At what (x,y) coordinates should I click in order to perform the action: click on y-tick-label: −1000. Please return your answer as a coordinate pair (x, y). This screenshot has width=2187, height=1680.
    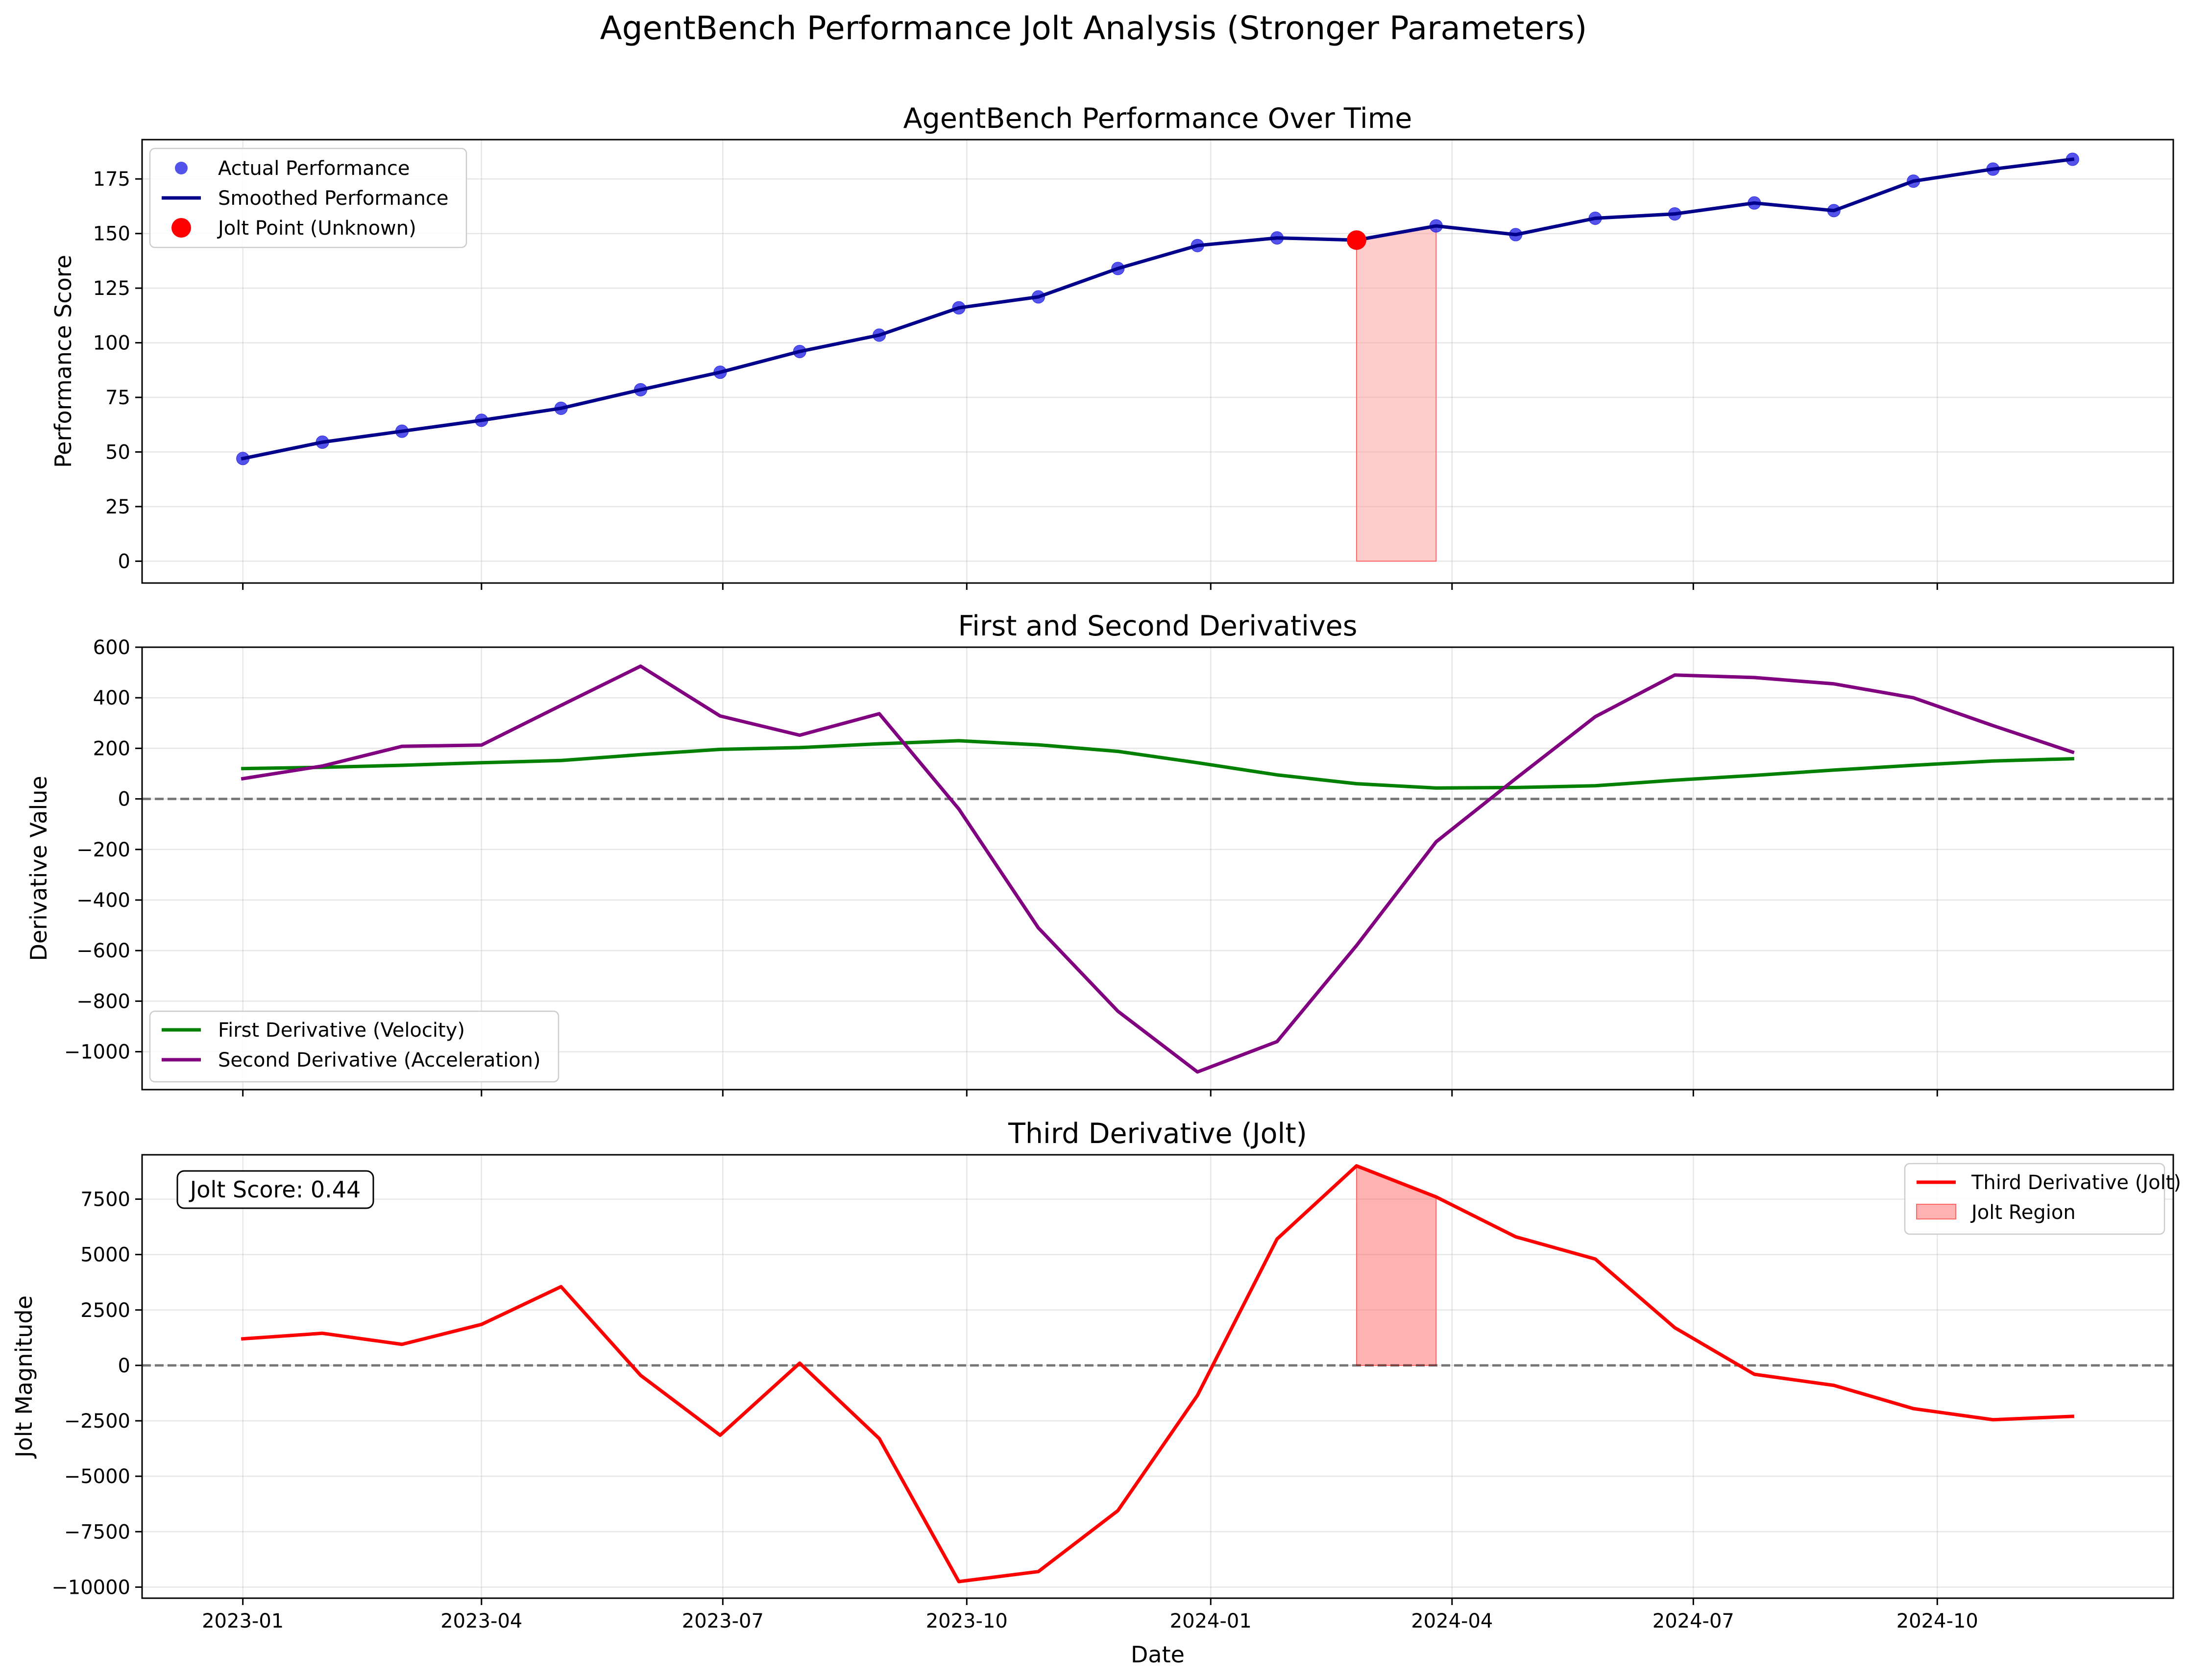
    Looking at the image, I should click on (97, 1052).